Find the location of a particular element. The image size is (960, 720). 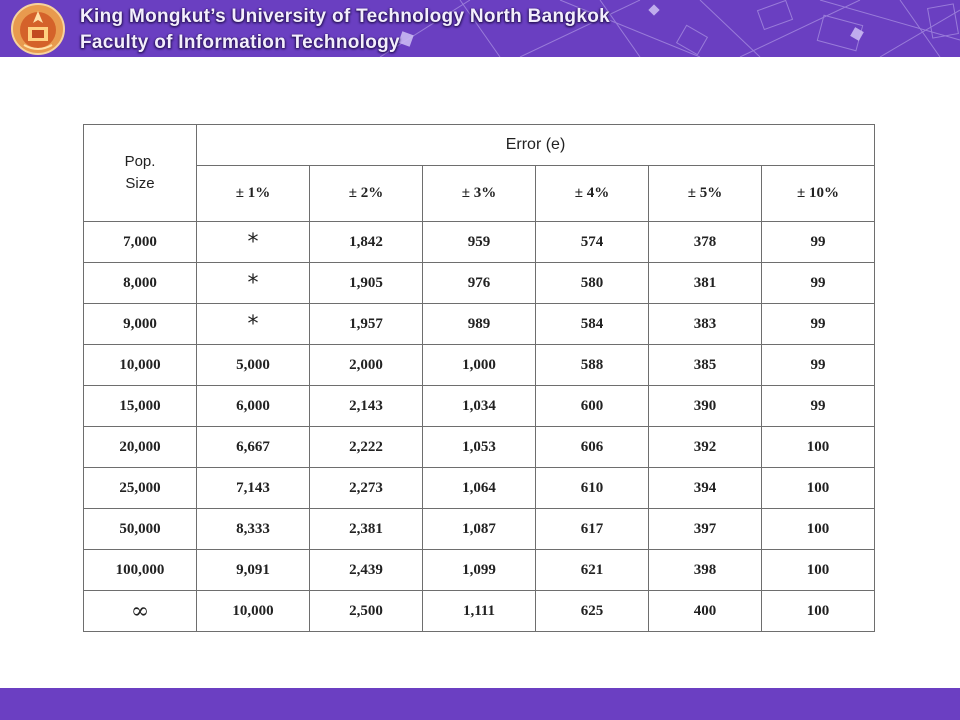

sample-size-cell: 600 is located at coordinates (592, 406).